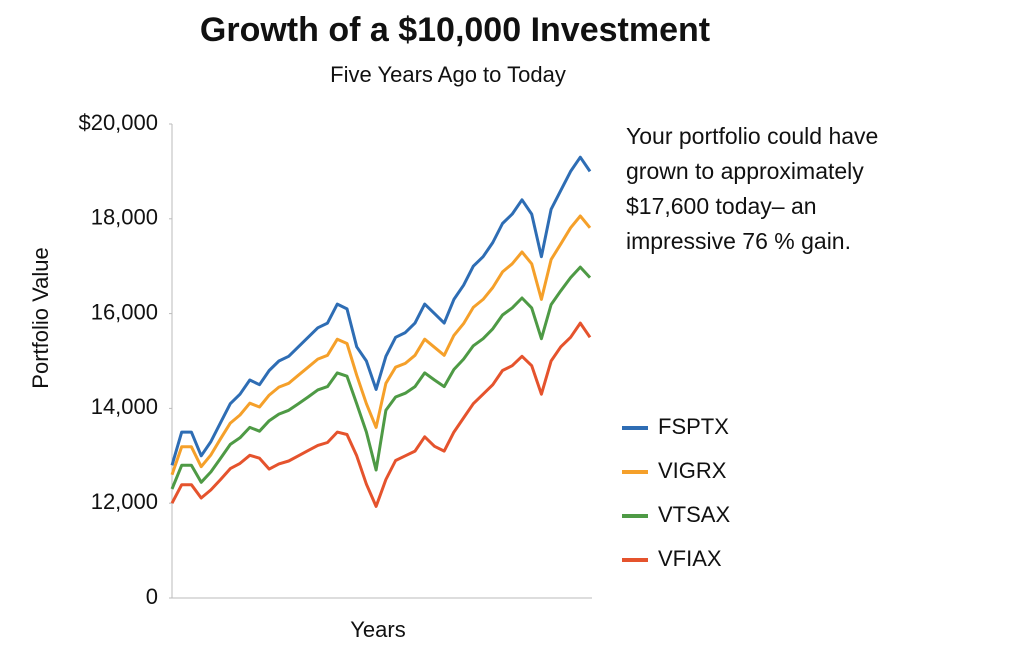  I want to click on y-tick-label: 12,000, so click(124, 501).